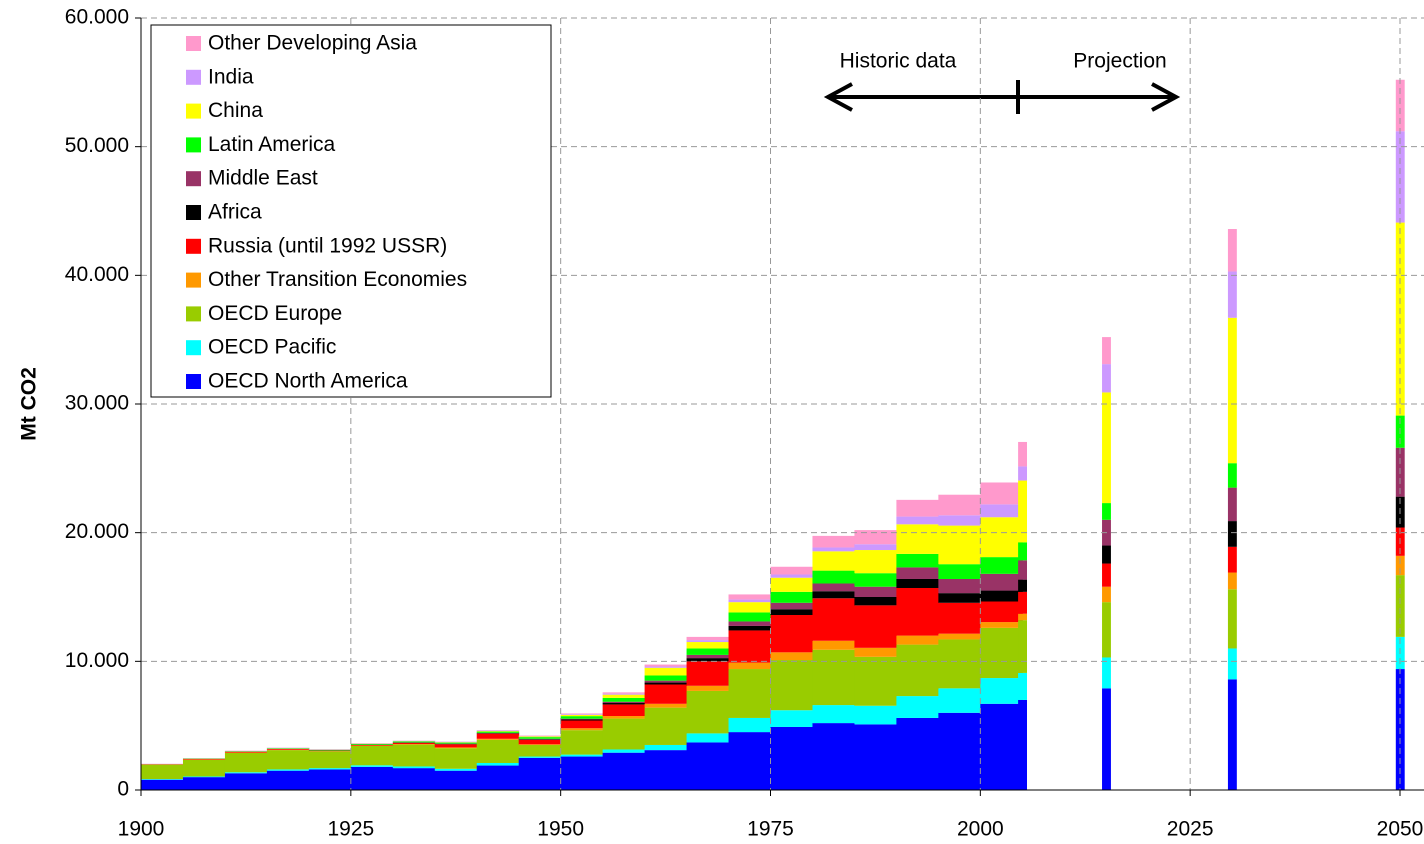 The height and width of the screenshot is (844, 1424). Describe the element at coordinates (97, 17) in the screenshot. I see `y-tick-label: 60.000` at that location.